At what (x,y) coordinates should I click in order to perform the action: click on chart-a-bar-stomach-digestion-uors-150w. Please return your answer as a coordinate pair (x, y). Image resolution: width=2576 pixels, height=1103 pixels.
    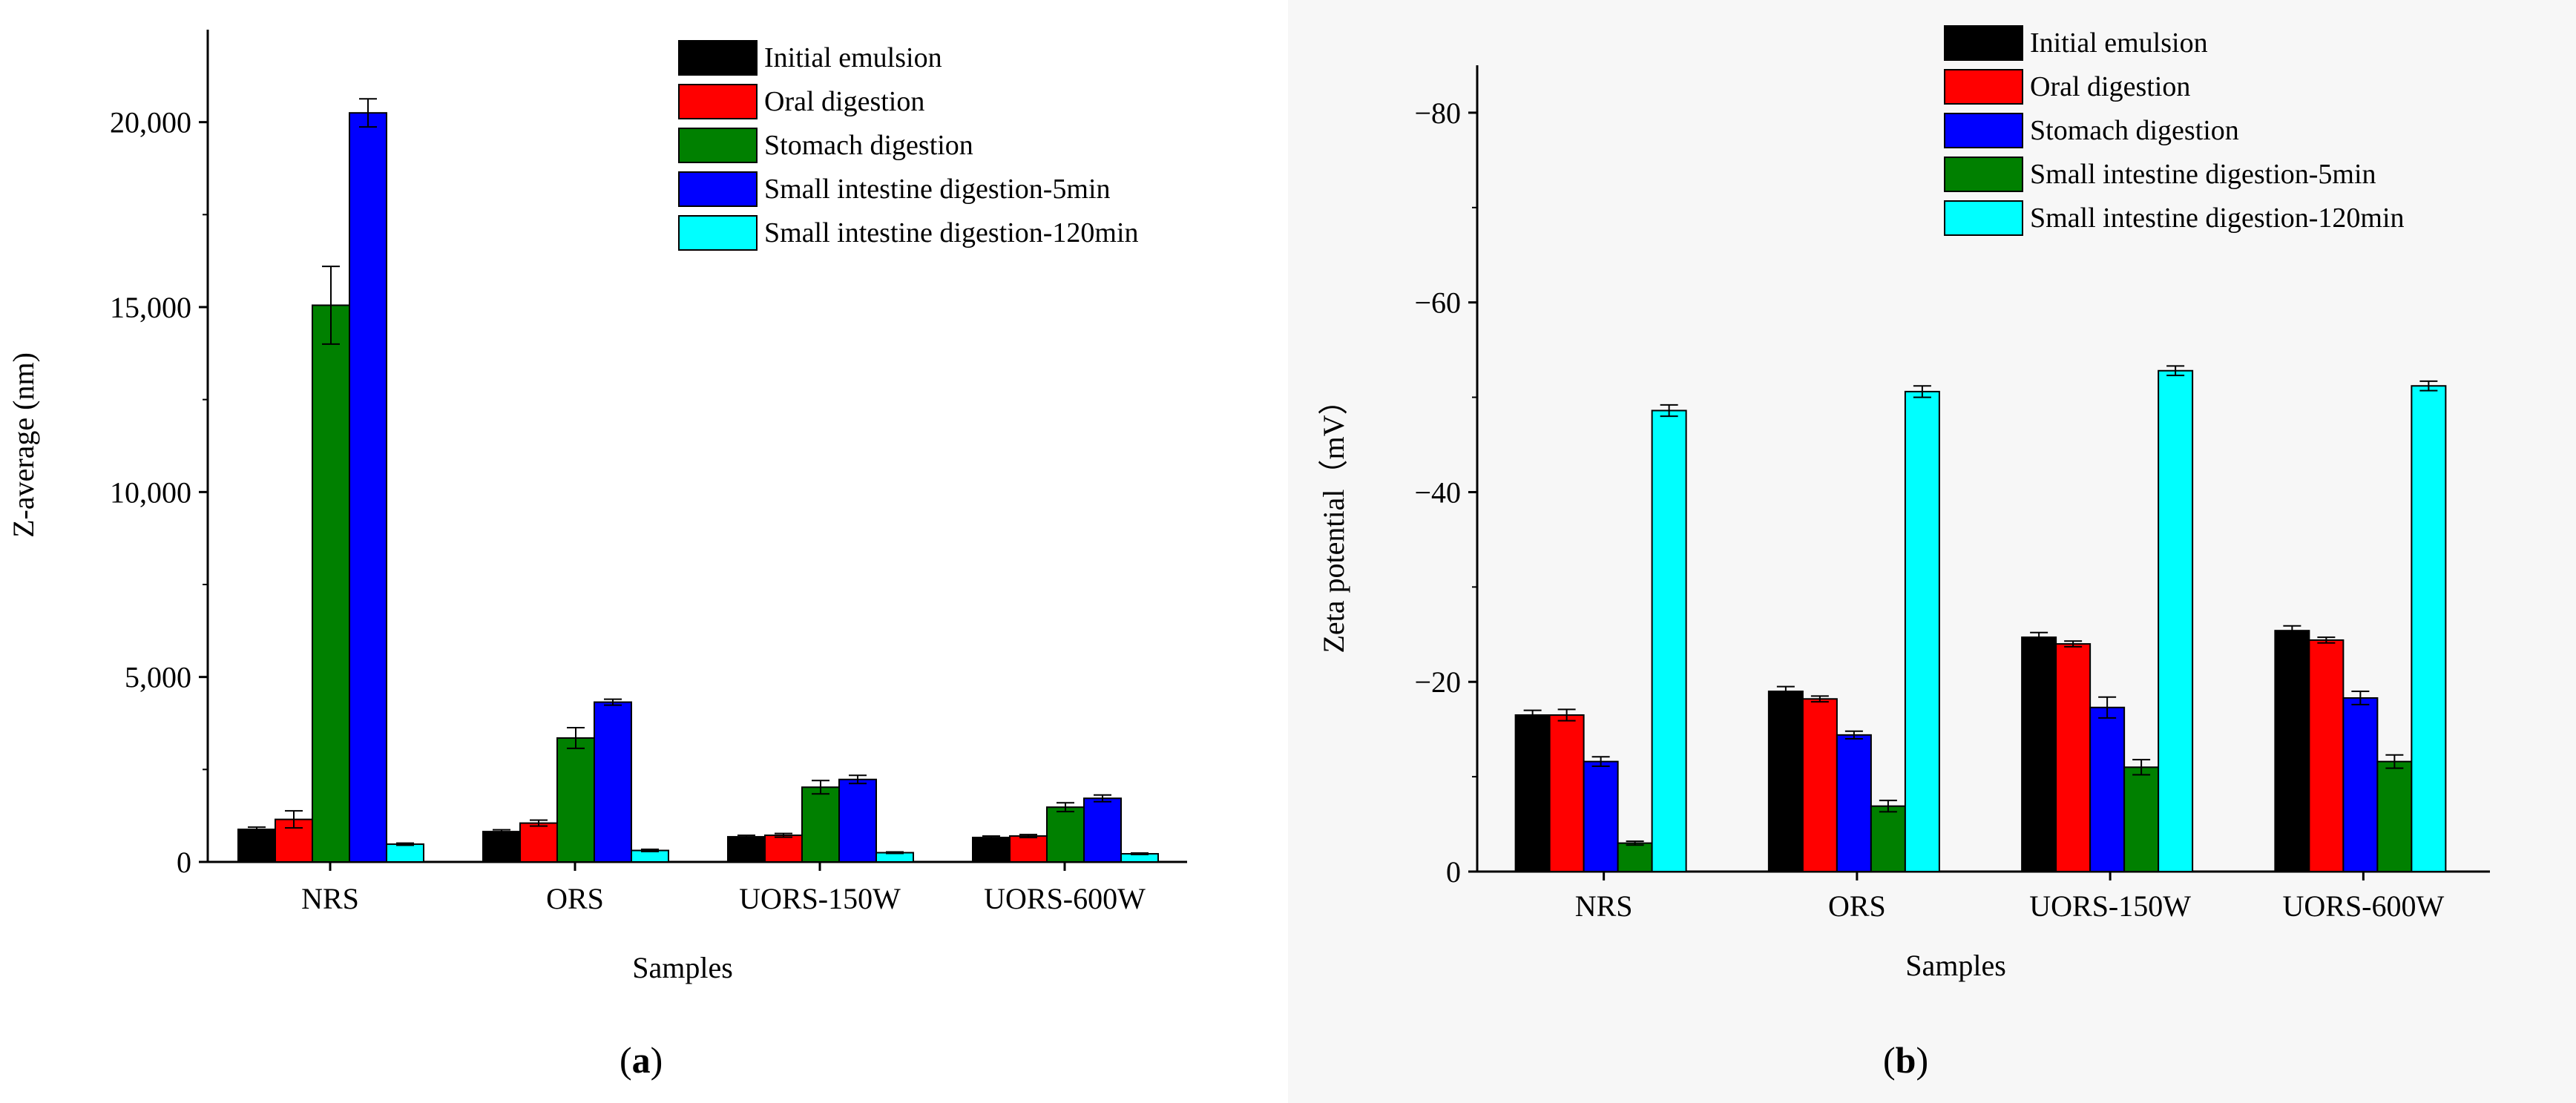
    Looking at the image, I should click on (820, 824).